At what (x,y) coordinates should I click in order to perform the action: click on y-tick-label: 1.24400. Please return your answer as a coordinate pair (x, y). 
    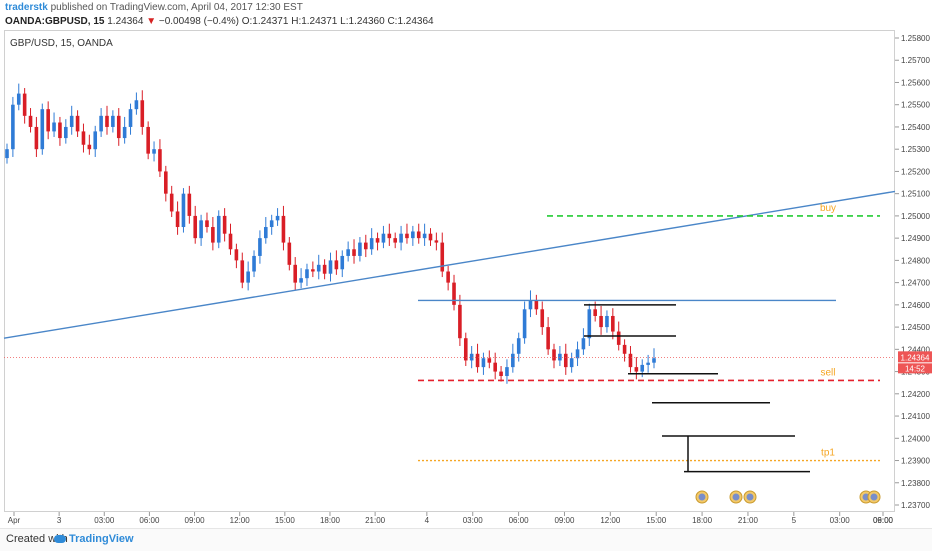
    Looking at the image, I should click on (915, 349).